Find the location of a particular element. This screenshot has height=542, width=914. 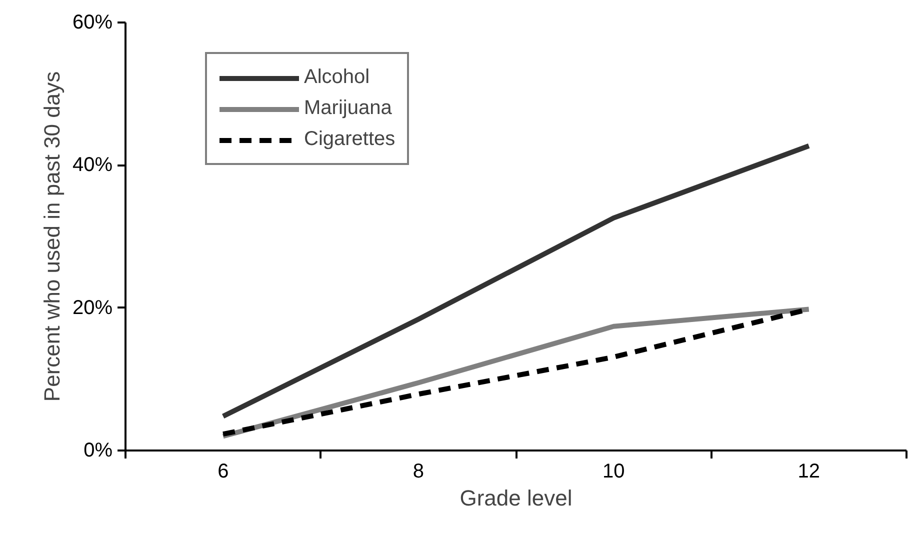

y-tick-label: 0% is located at coordinates (98, 451).